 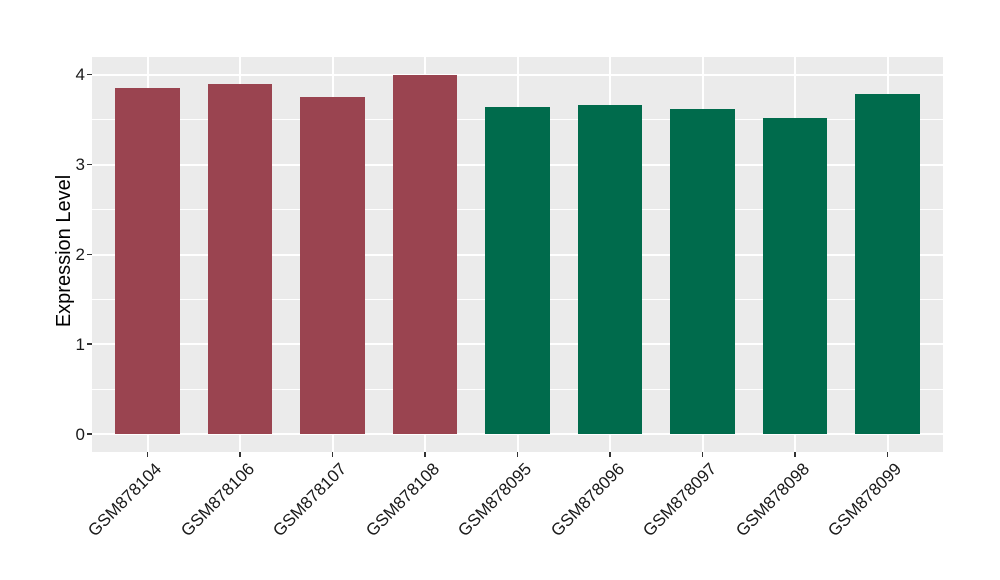 What do you see at coordinates (425, 254) in the screenshot?
I see `bar-GSM878108` at bounding box center [425, 254].